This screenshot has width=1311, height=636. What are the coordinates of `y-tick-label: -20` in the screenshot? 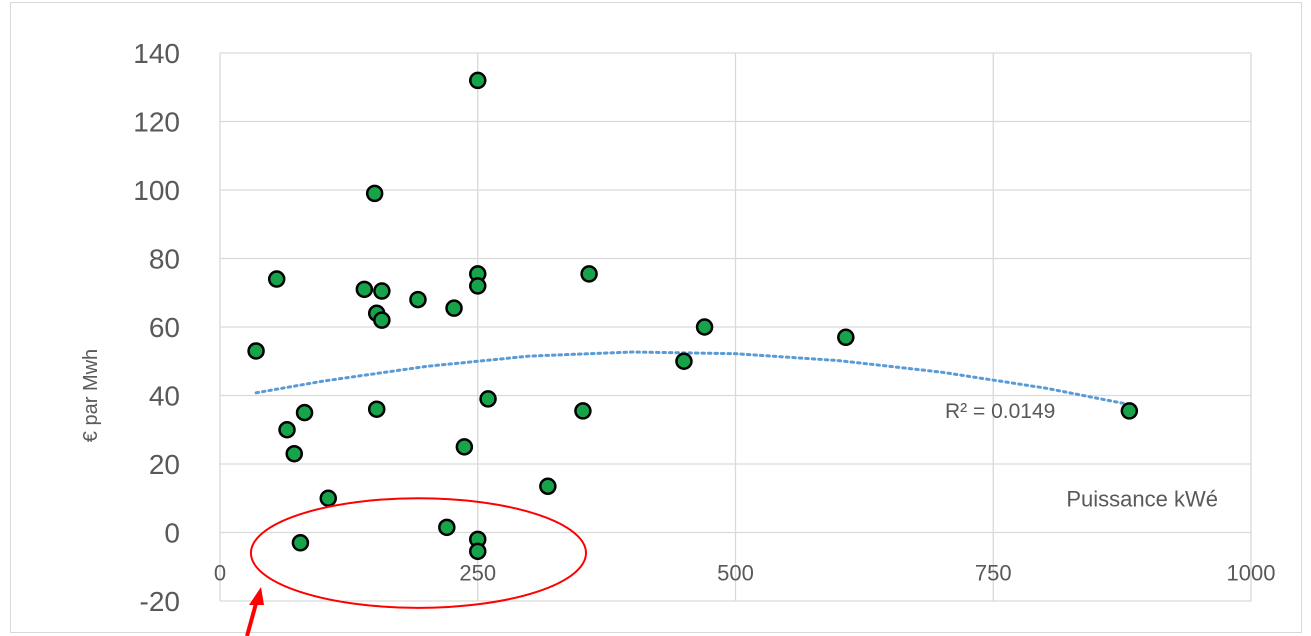 It's located at (160, 601).